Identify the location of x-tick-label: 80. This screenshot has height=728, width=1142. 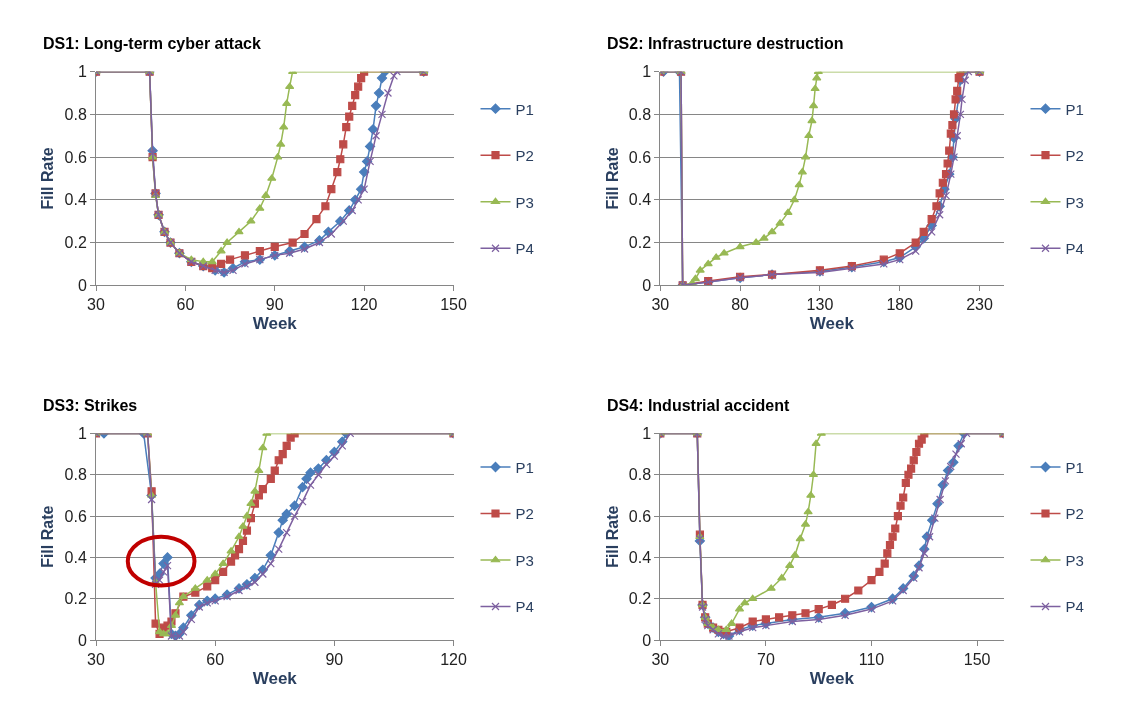
(740, 305).